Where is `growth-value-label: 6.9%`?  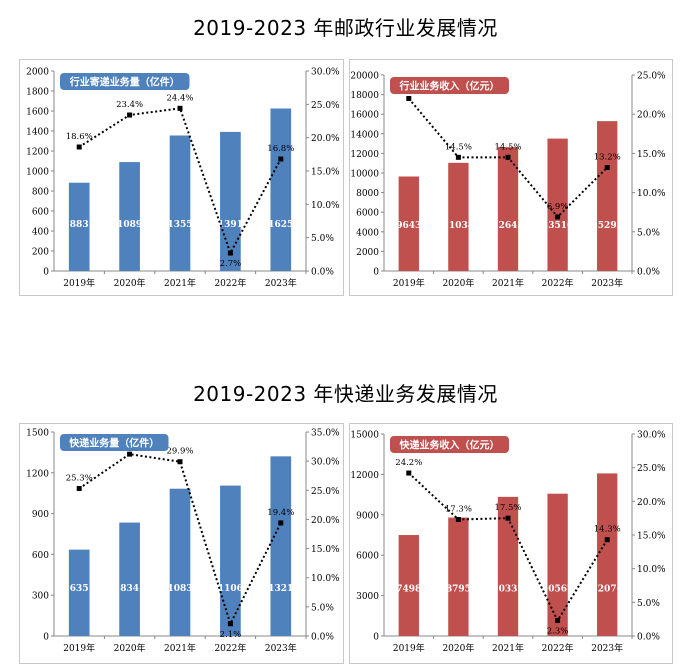 growth-value-label: 6.9% is located at coordinates (558, 207).